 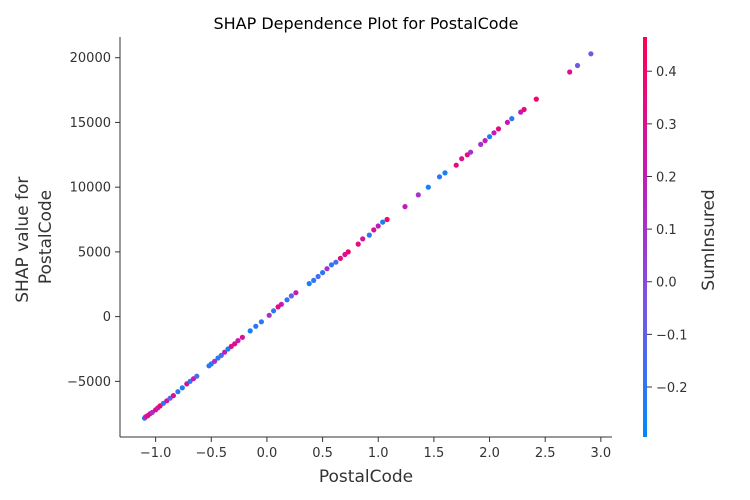 What do you see at coordinates (672, 388) in the screenshot?
I see `colorbar-tick-label: −0.2` at bounding box center [672, 388].